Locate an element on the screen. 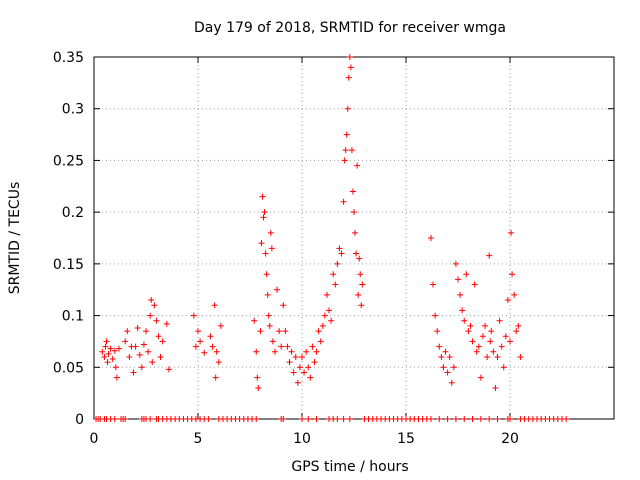 The image size is (640, 480). x-tick-label: 5 is located at coordinates (198, 439).